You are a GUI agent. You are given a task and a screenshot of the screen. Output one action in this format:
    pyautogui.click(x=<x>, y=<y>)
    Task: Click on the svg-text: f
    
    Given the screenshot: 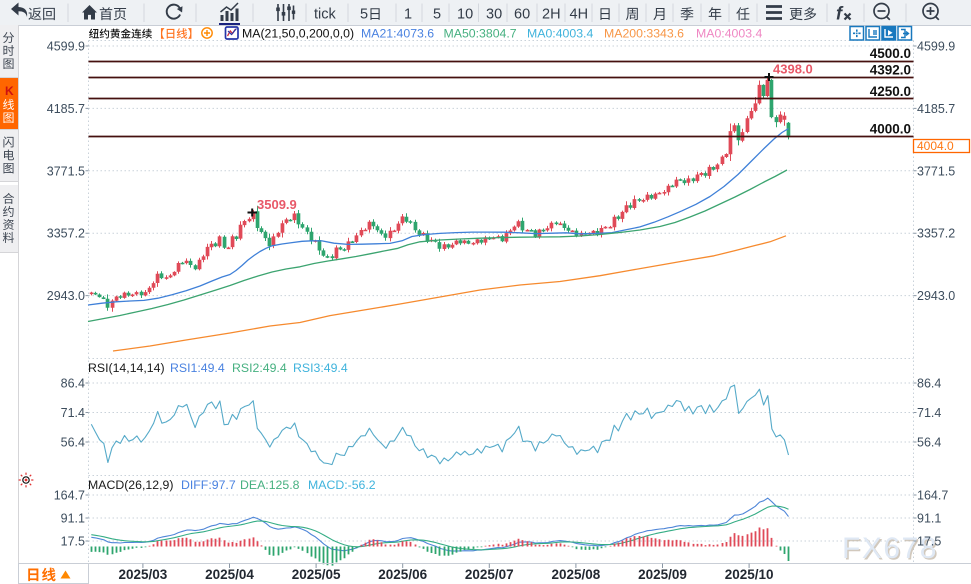 What is the action you would take?
    pyautogui.click(x=840, y=14)
    